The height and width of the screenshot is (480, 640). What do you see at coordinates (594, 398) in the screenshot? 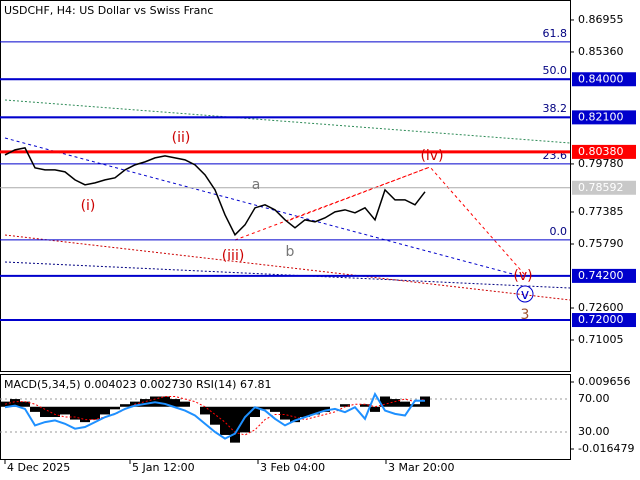
I see `y2-tick-label: 70.00` at bounding box center [594, 398].